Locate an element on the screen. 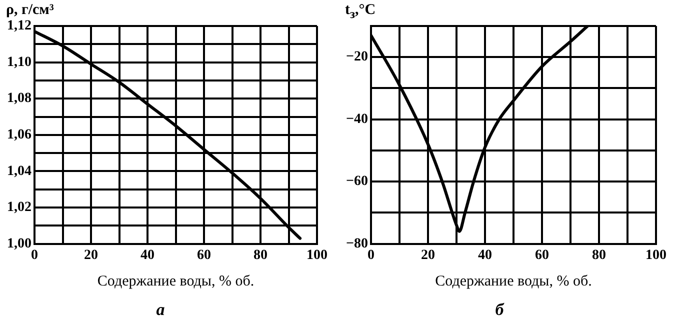 Image resolution: width=678 pixels, height=325 pixels. y-axis-title: ρ, г/см³ is located at coordinates (30, 10).